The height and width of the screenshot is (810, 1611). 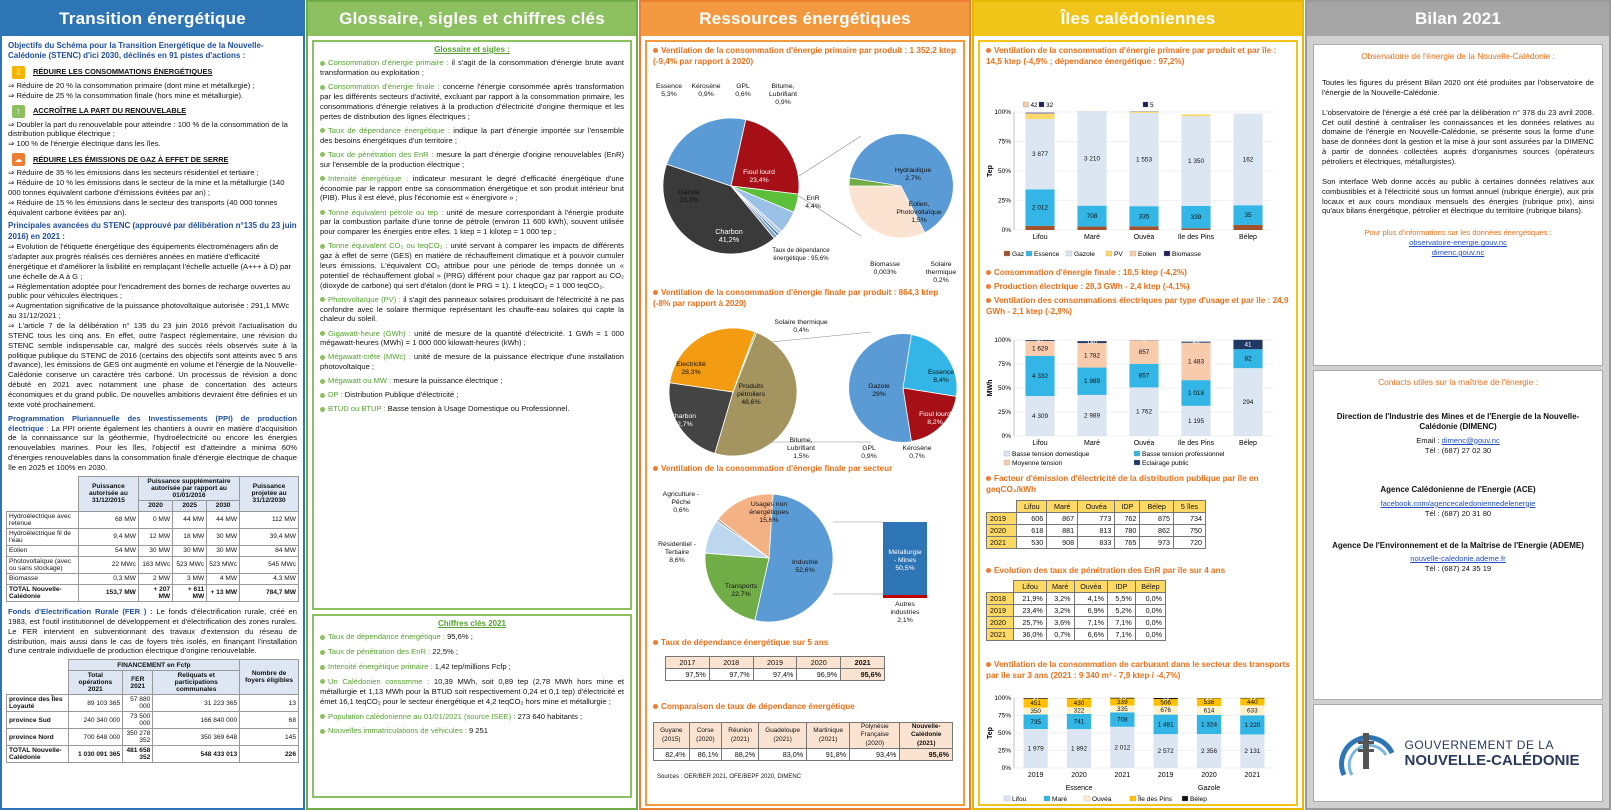 What do you see at coordinates (1166, 751) in the screenshot?
I see `data-label: 2 572` at bounding box center [1166, 751].